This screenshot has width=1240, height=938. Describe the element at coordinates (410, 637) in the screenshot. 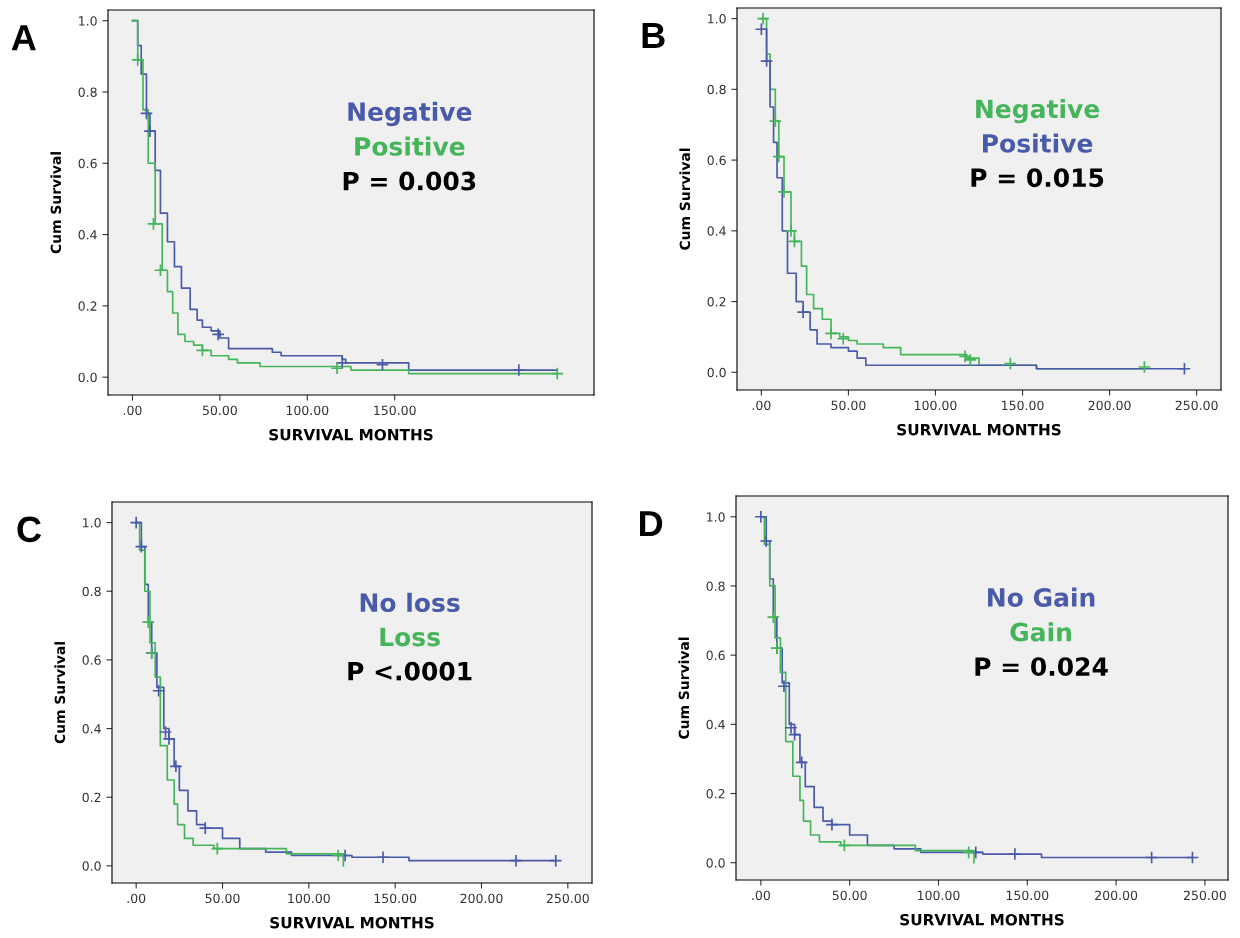

I see `text: Loss` at that location.